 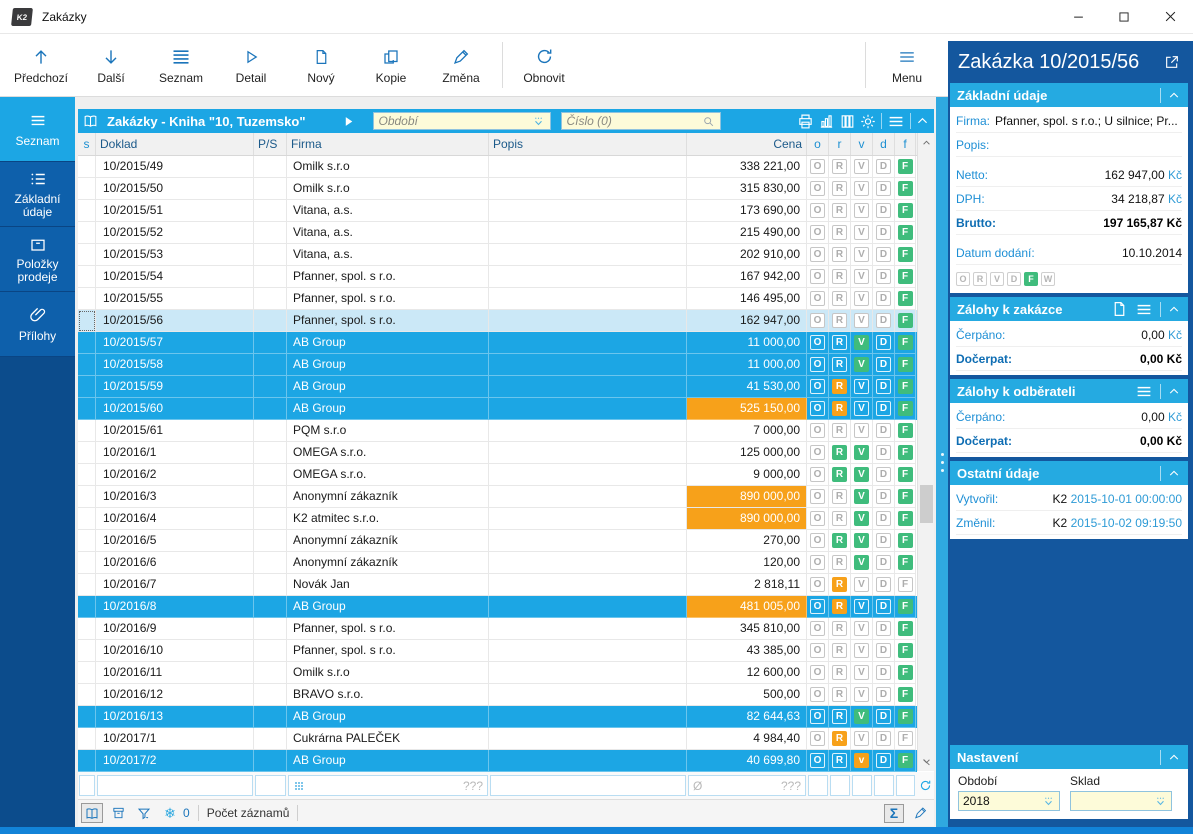 What do you see at coordinates (87, 144) in the screenshot?
I see `column-header-s: s` at bounding box center [87, 144].